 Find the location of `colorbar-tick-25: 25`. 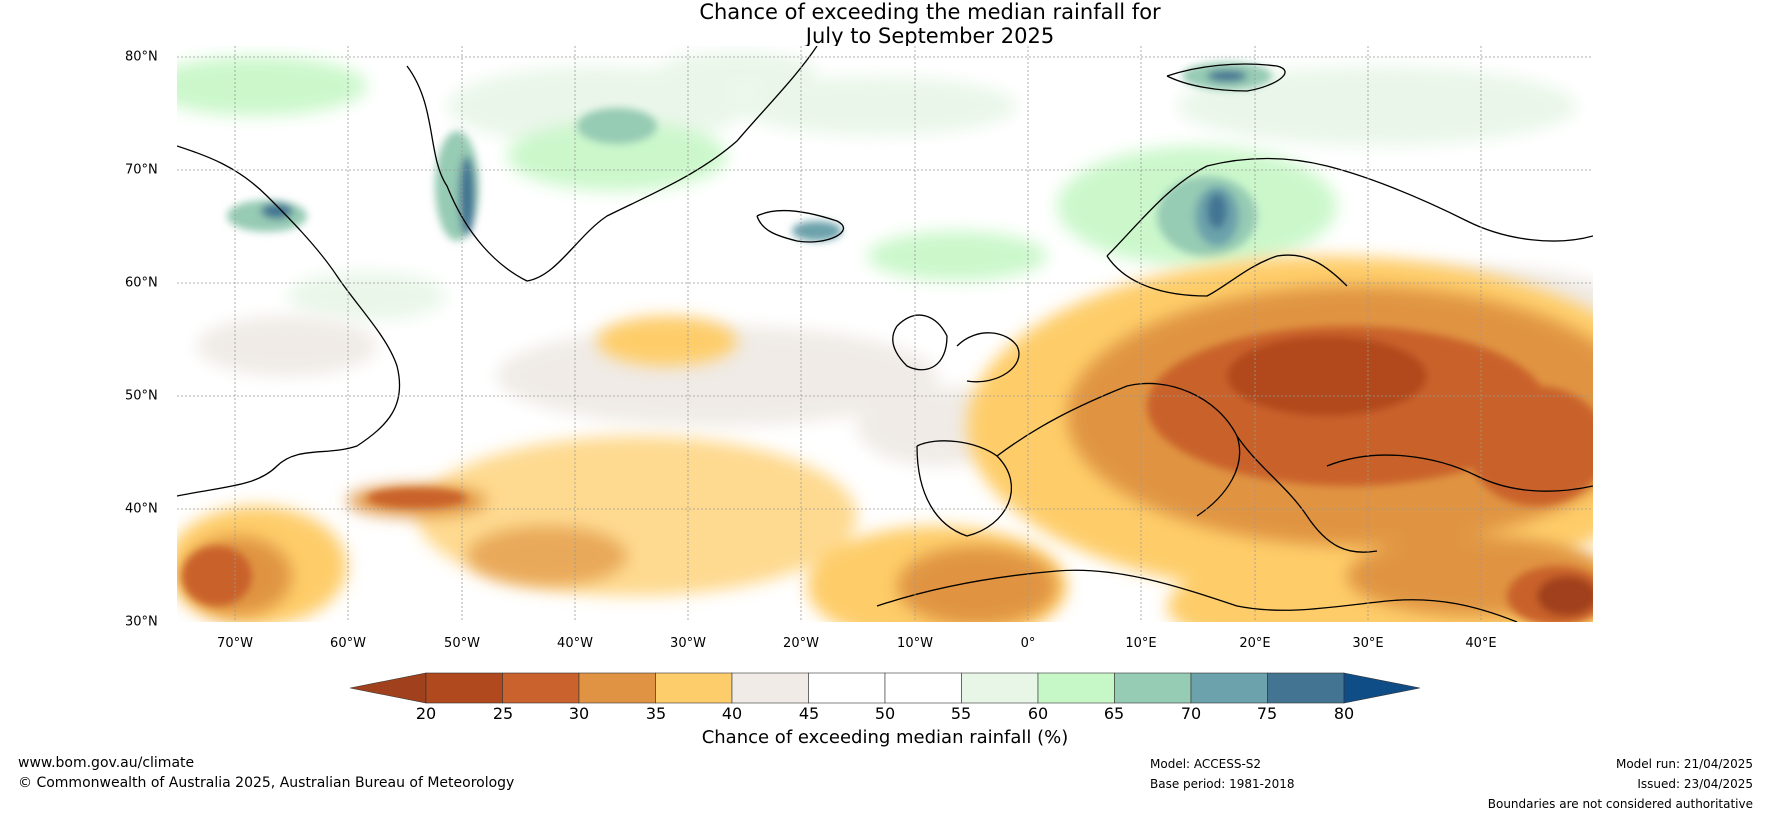

colorbar-tick-25: 25 is located at coordinates (503, 713).